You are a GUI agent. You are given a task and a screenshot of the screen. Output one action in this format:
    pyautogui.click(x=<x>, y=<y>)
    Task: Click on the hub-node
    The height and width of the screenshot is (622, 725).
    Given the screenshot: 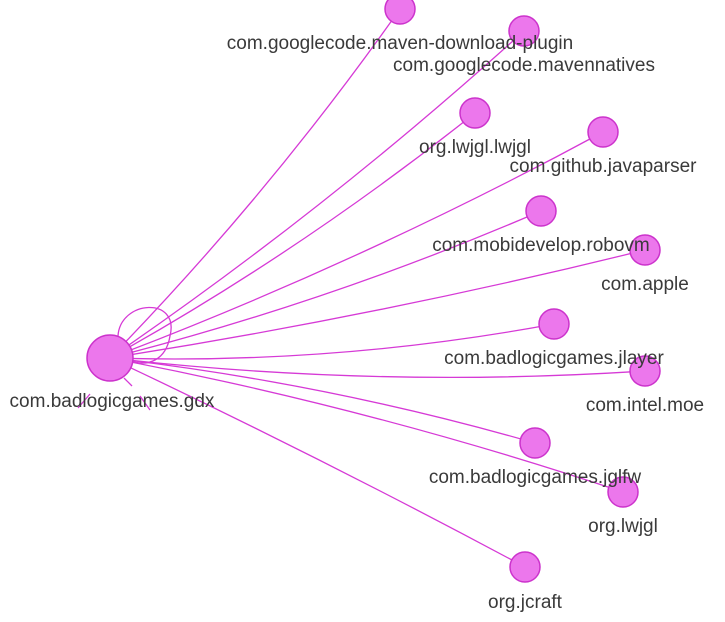 What is the action you would take?
    pyautogui.click(x=110, y=358)
    